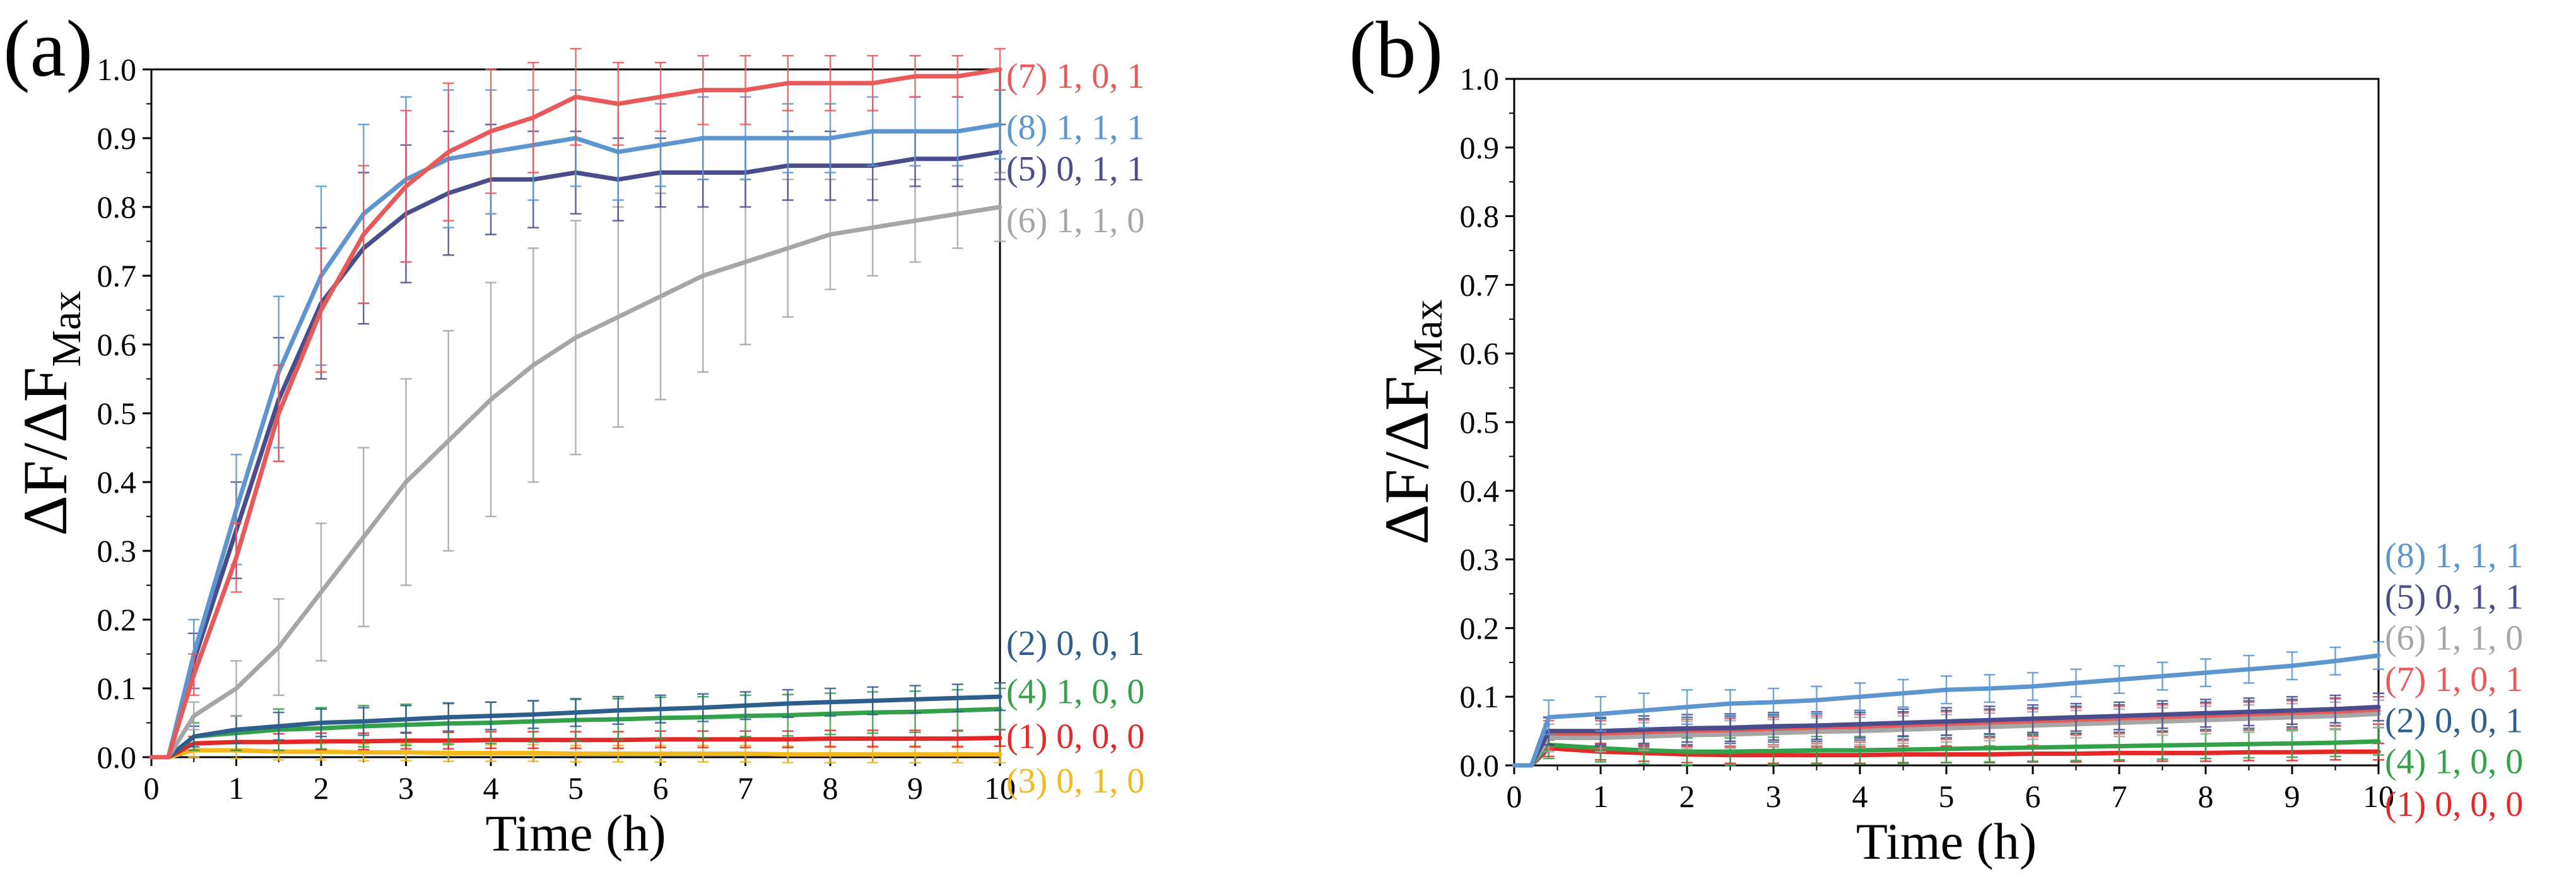 This screenshot has height=884, width=2576. I want to click on series-6-1-1-0: (6) 1, 1, 0, so click(2017, 693).